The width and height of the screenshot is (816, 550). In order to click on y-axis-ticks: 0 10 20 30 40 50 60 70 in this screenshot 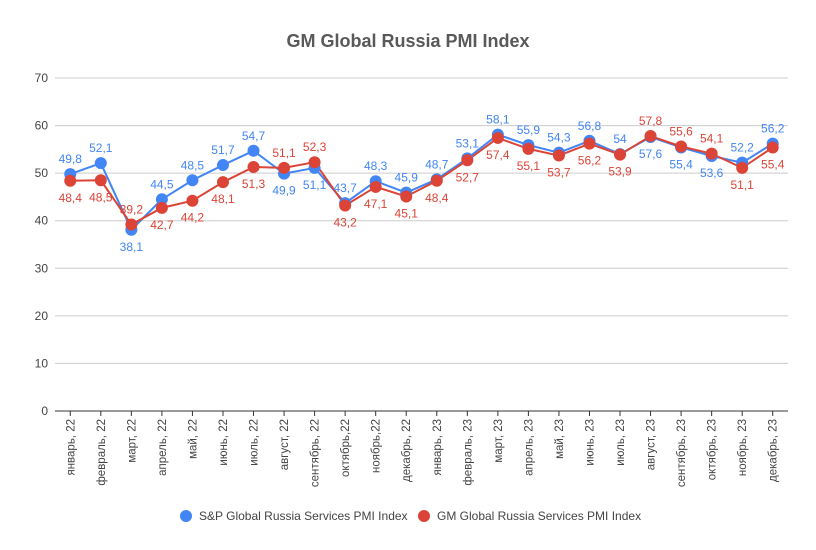, I will do `click(42, 244)`.